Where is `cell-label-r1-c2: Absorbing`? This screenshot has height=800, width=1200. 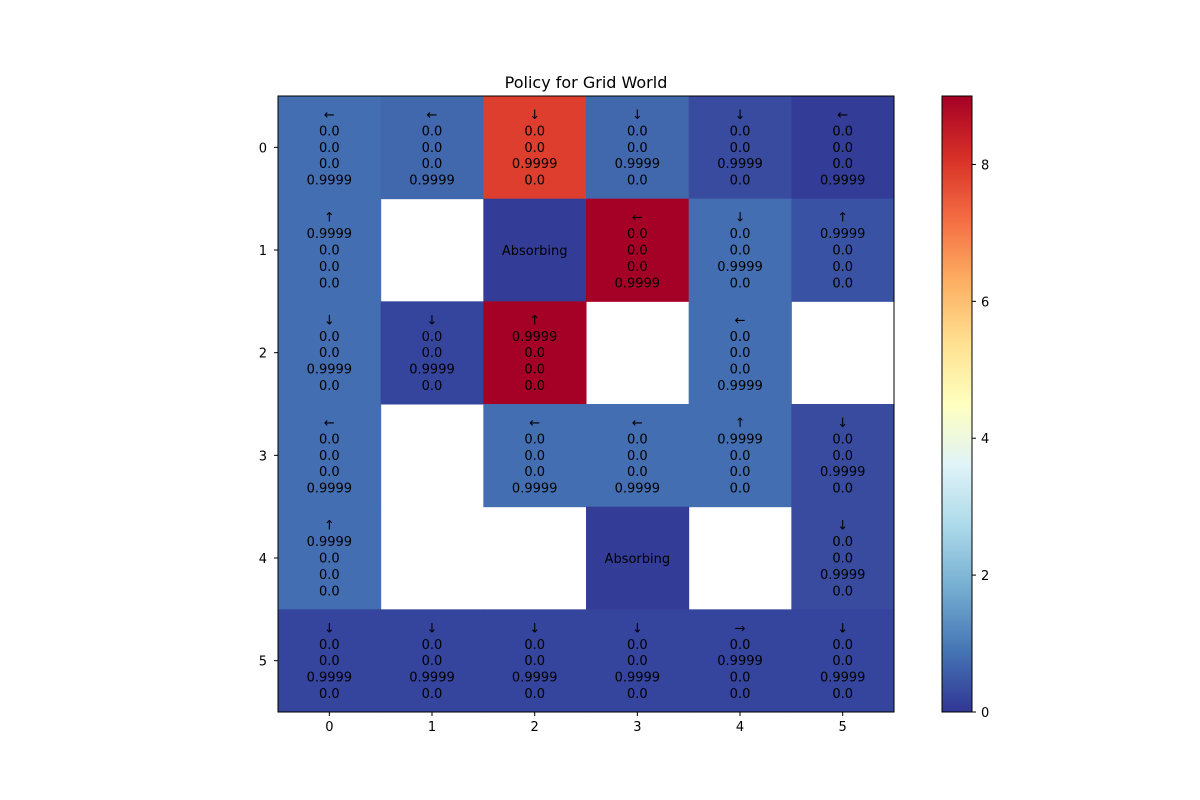
cell-label-r1-c2: Absorbing is located at coordinates (535, 251).